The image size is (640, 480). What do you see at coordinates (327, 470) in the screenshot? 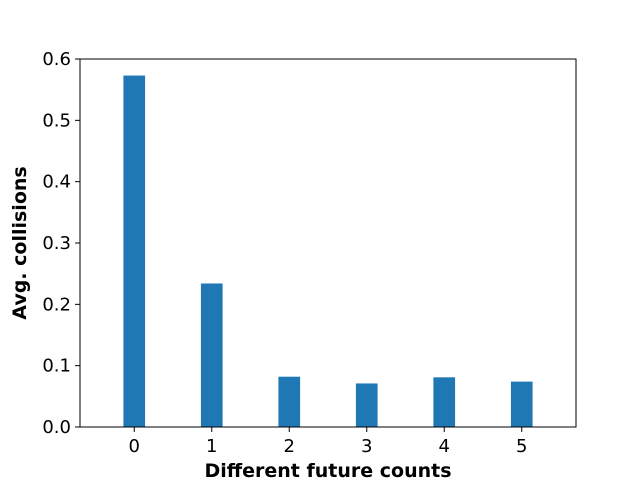
I see `x-axis-label: Different future counts` at bounding box center [327, 470].